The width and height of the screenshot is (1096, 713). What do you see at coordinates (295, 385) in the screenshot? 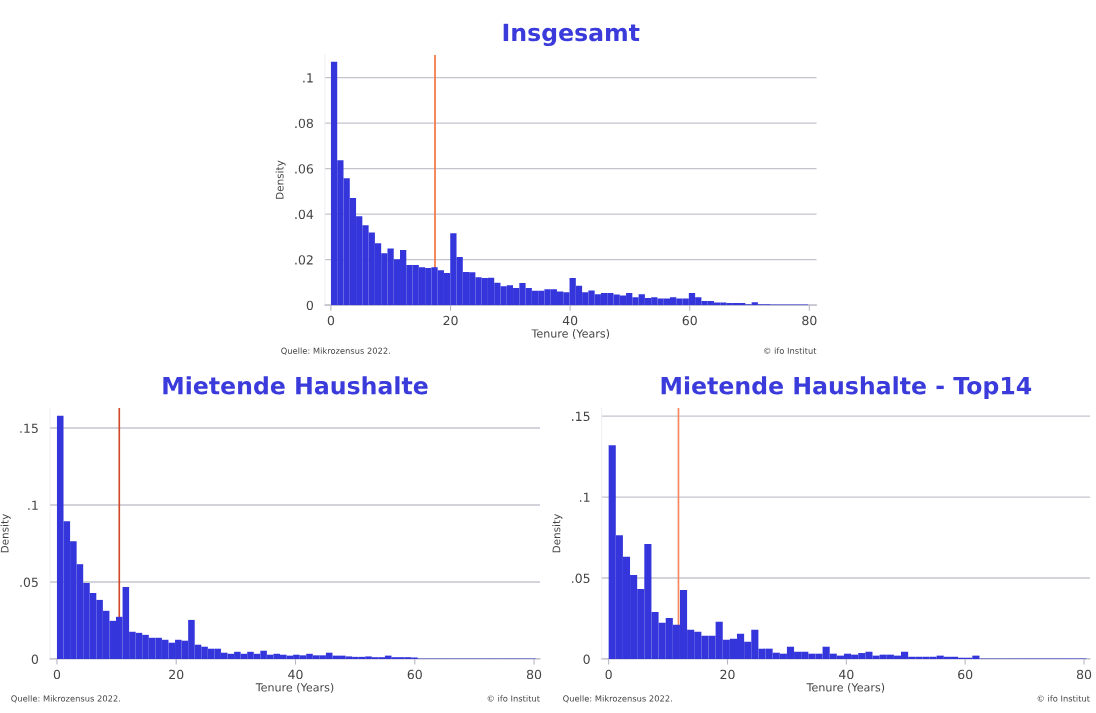
I see `chart-title: Mietende Haushalte` at bounding box center [295, 385].